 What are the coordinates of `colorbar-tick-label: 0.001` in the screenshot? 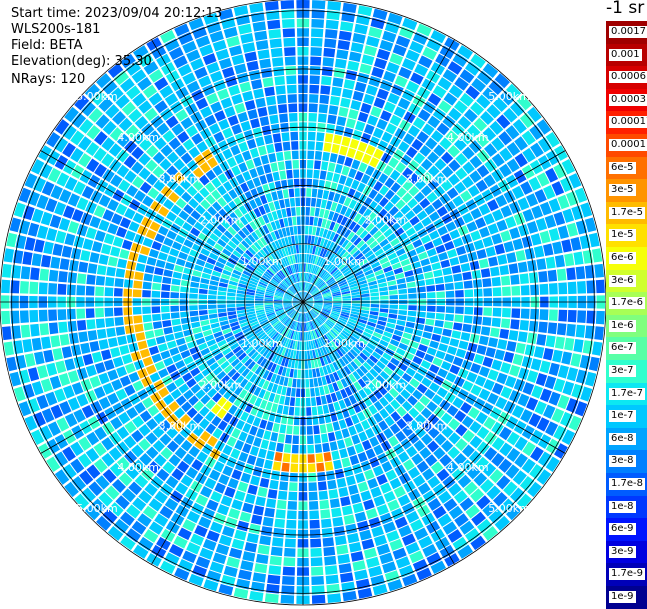 It's located at (625, 55).